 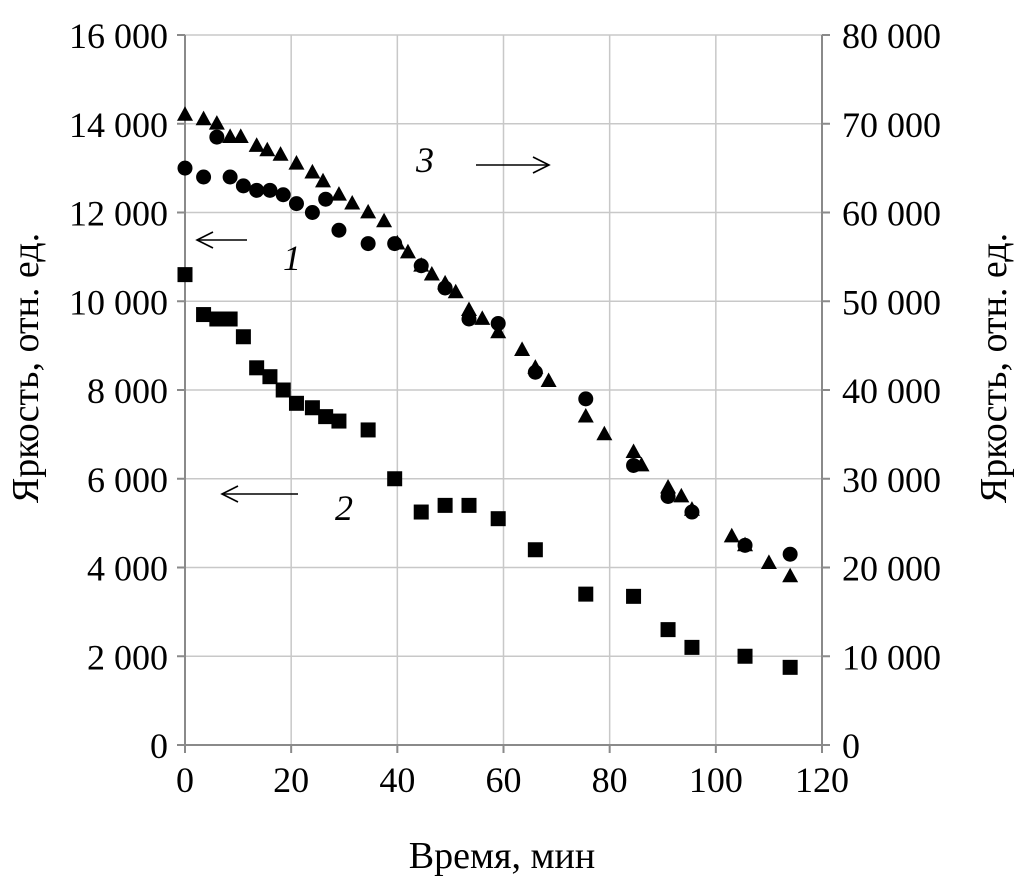 What do you see at coordinates (397, 780) in the screenshot?
I see `x-tick-label: 40` at bounding box center [397, 780].